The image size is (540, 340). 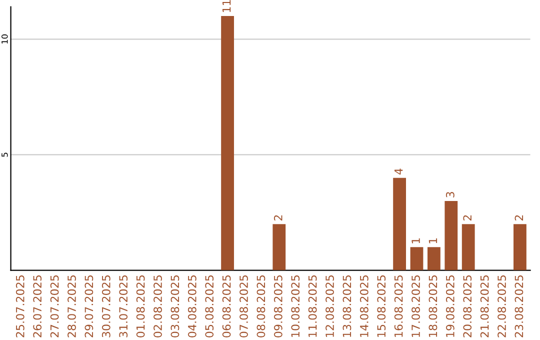 What do you see at coordinates (20, 306) in the screenshot?
I see `x-tick-label: 25.07.2025` at bounding box center [20, 306].